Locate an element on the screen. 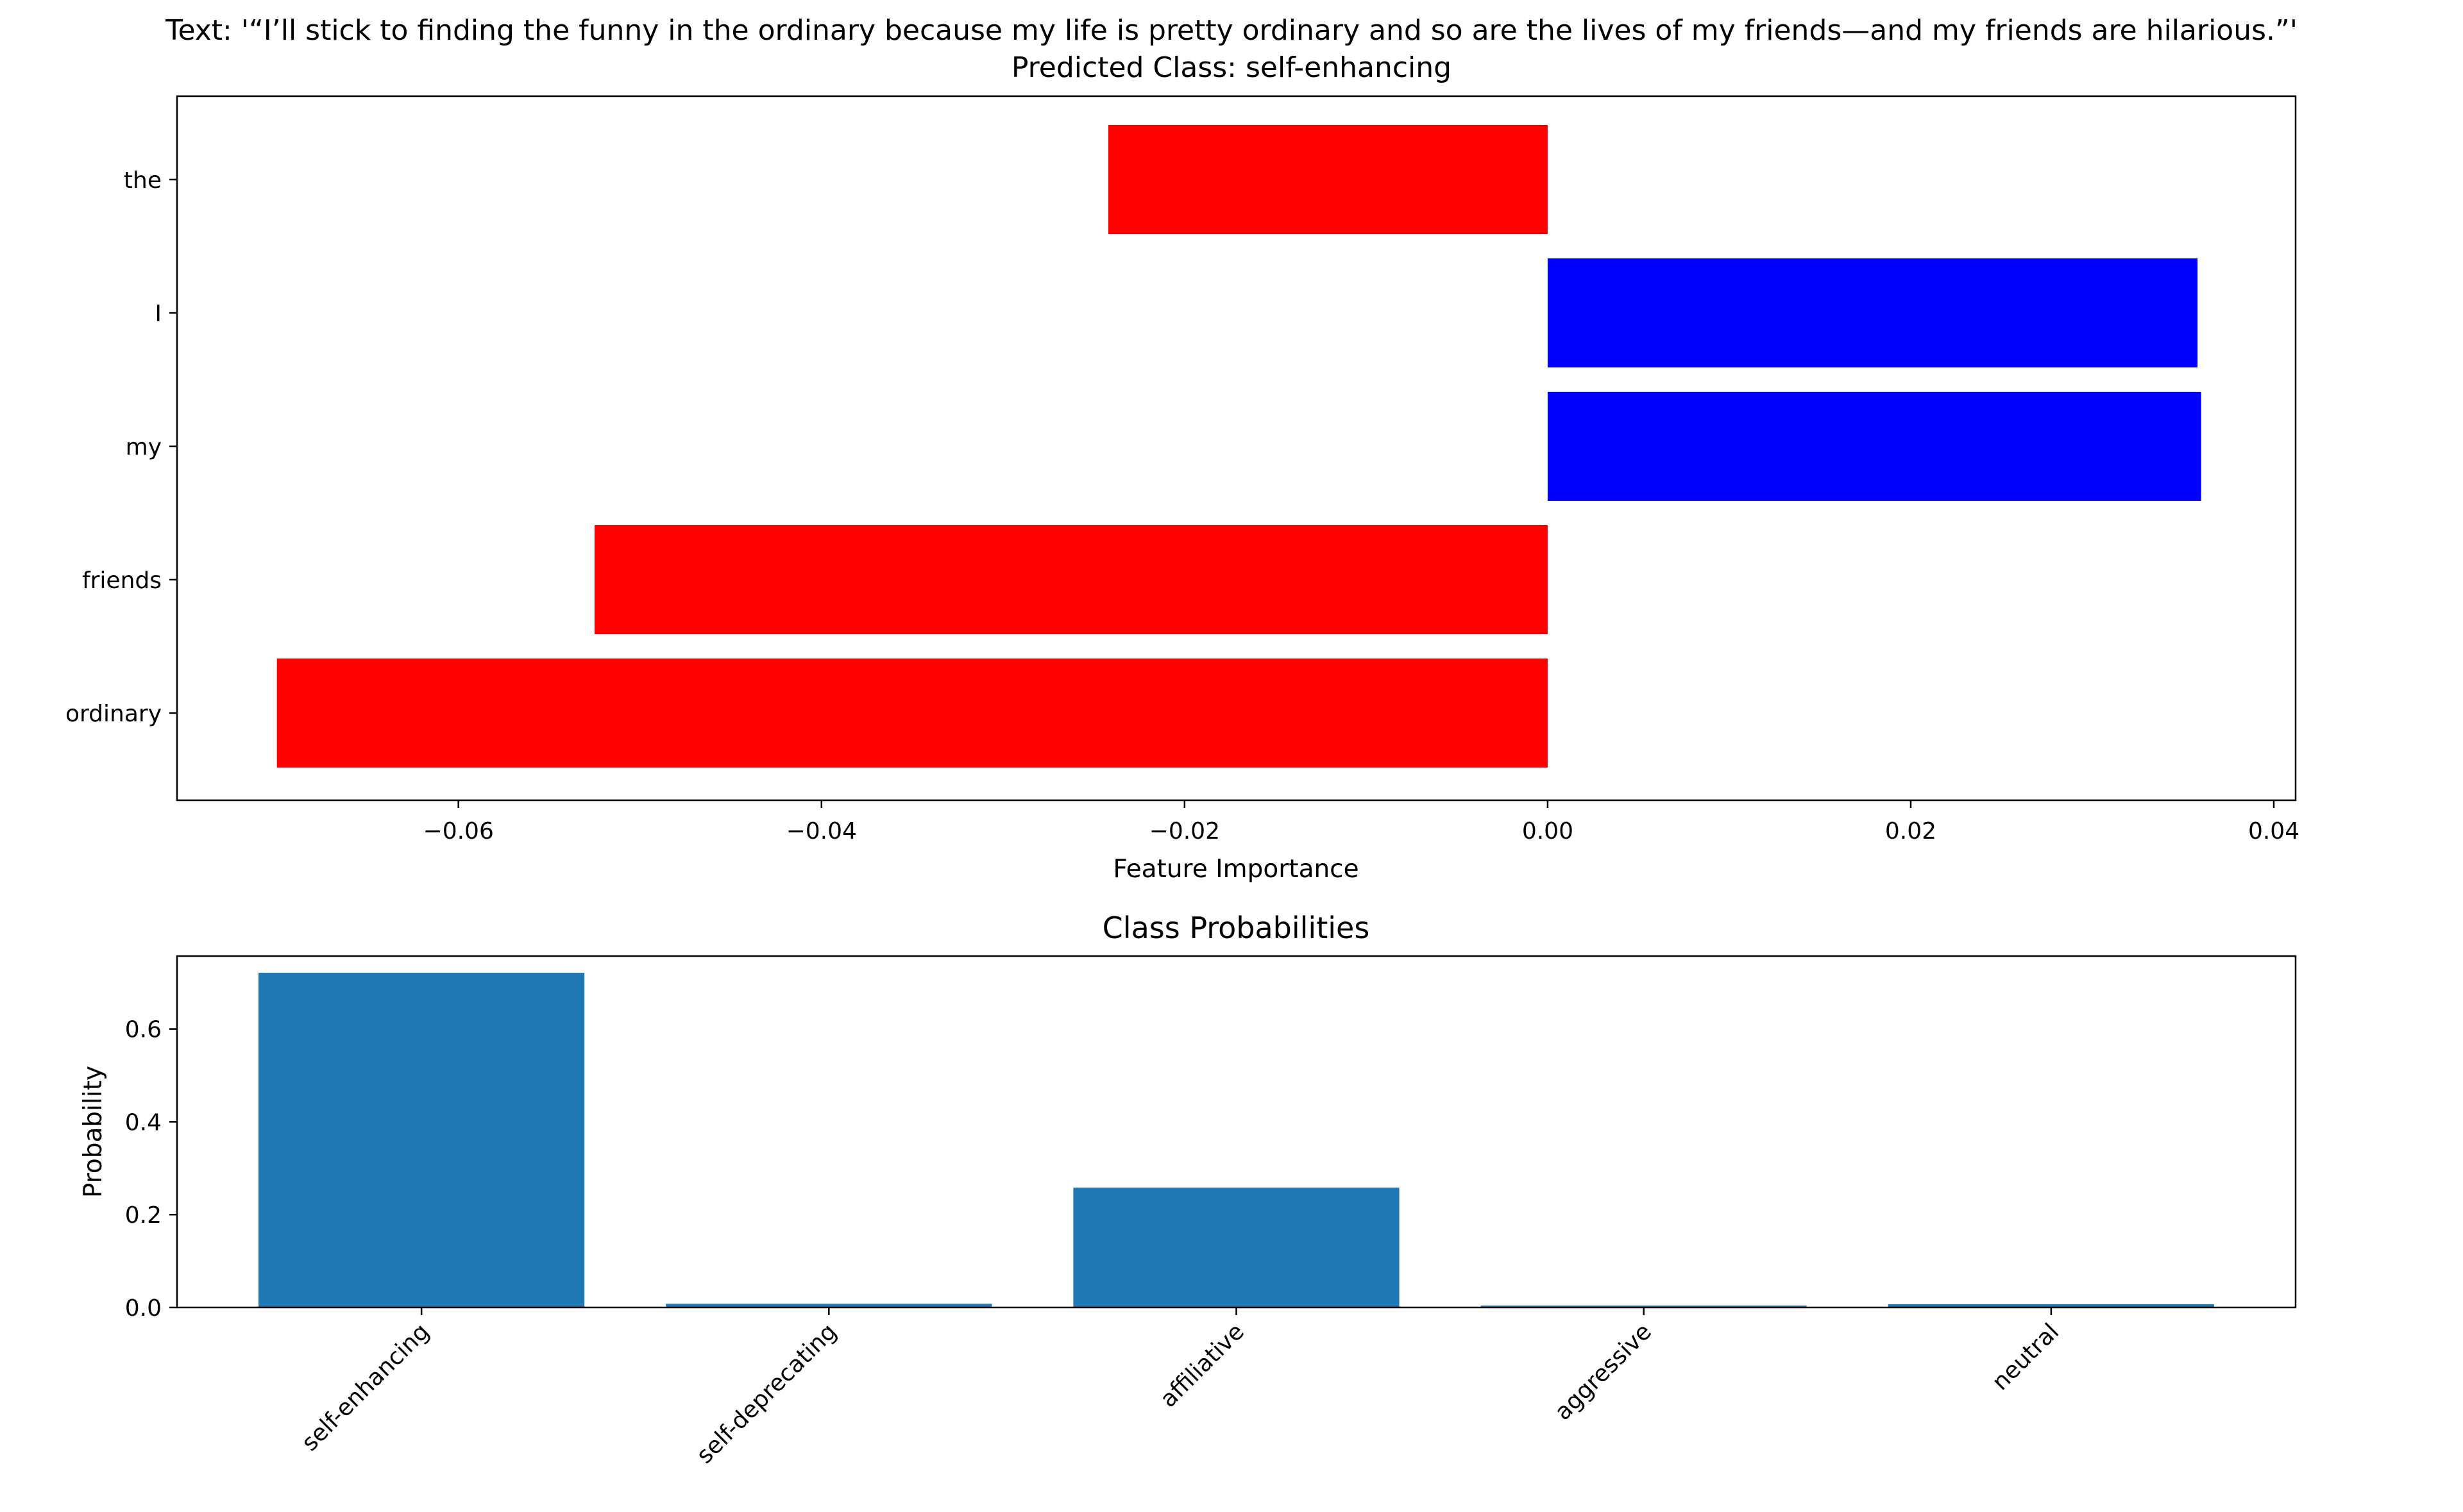  importance-ytick-label: my is located at coordinates (144, 447).